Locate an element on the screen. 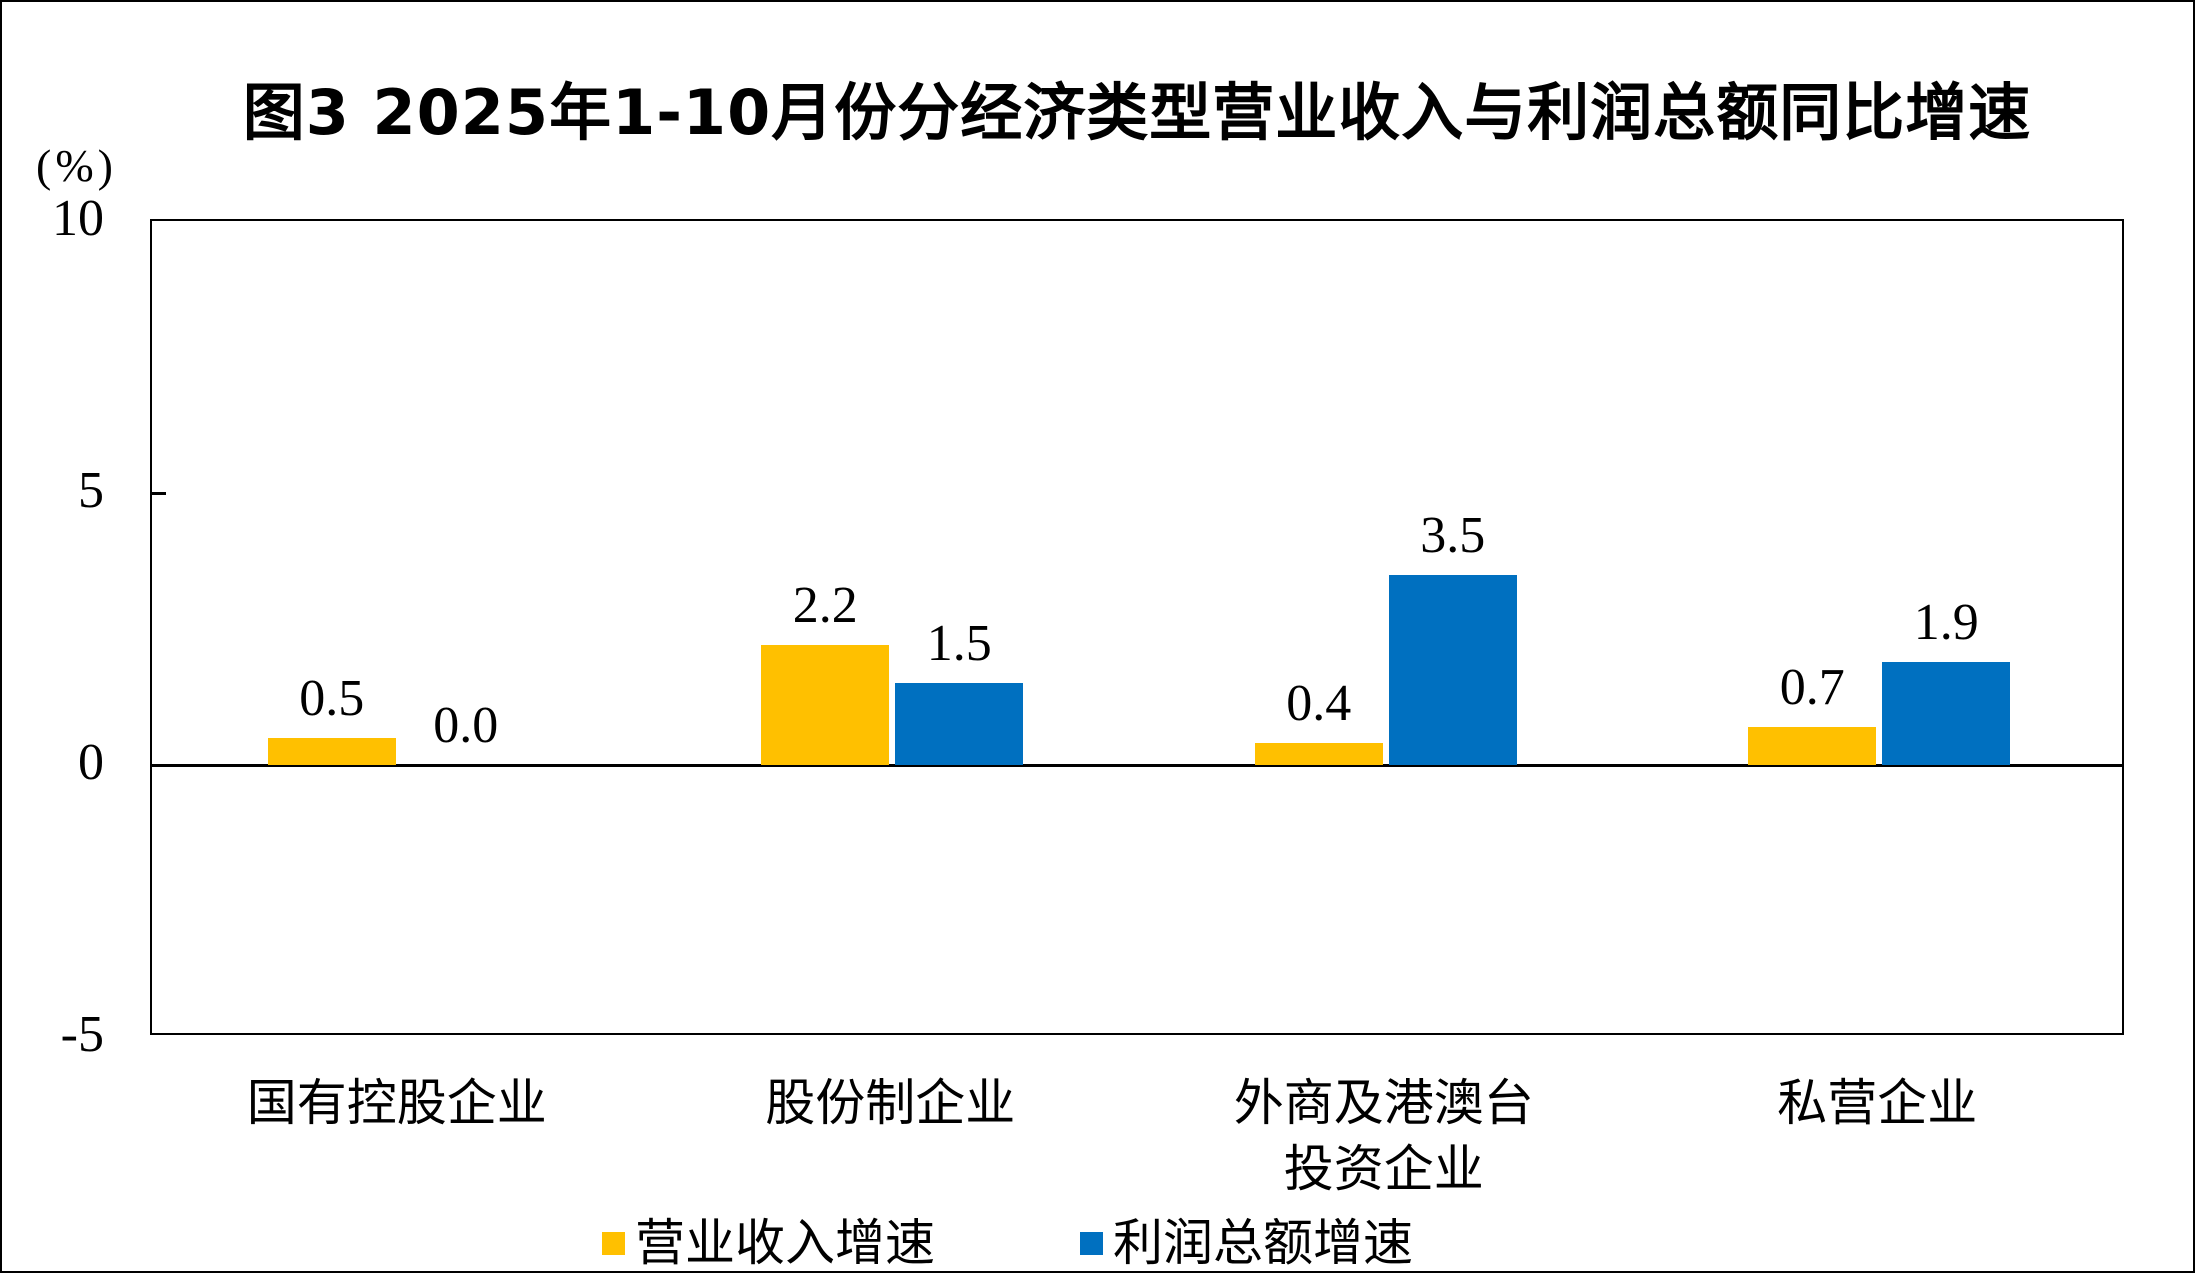 The height and width of the screenshot is (1273, 2195). legend-item-revenue-growth: 营业收入增速 is located at coordinates (768, 1241).